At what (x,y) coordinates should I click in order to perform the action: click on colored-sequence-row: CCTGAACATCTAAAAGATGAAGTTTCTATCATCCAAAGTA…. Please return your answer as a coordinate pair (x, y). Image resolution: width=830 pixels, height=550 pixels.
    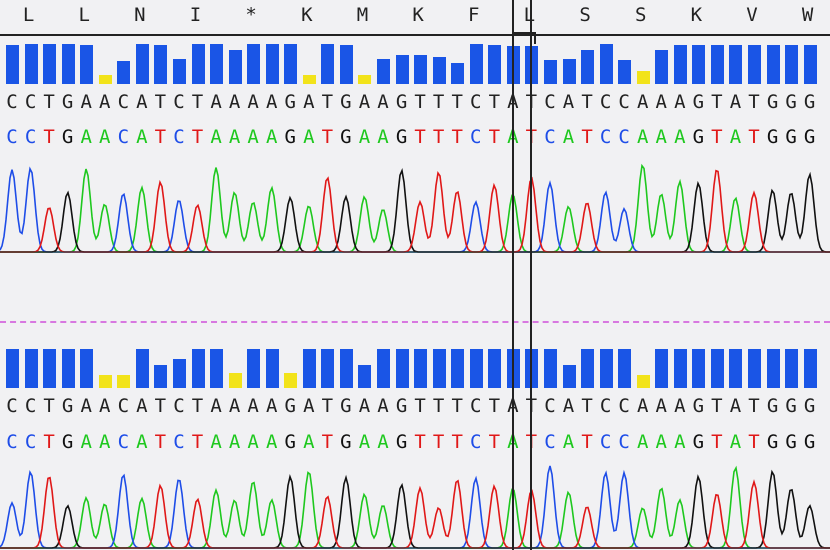
    Looking at the image, I should click on (415, 442).